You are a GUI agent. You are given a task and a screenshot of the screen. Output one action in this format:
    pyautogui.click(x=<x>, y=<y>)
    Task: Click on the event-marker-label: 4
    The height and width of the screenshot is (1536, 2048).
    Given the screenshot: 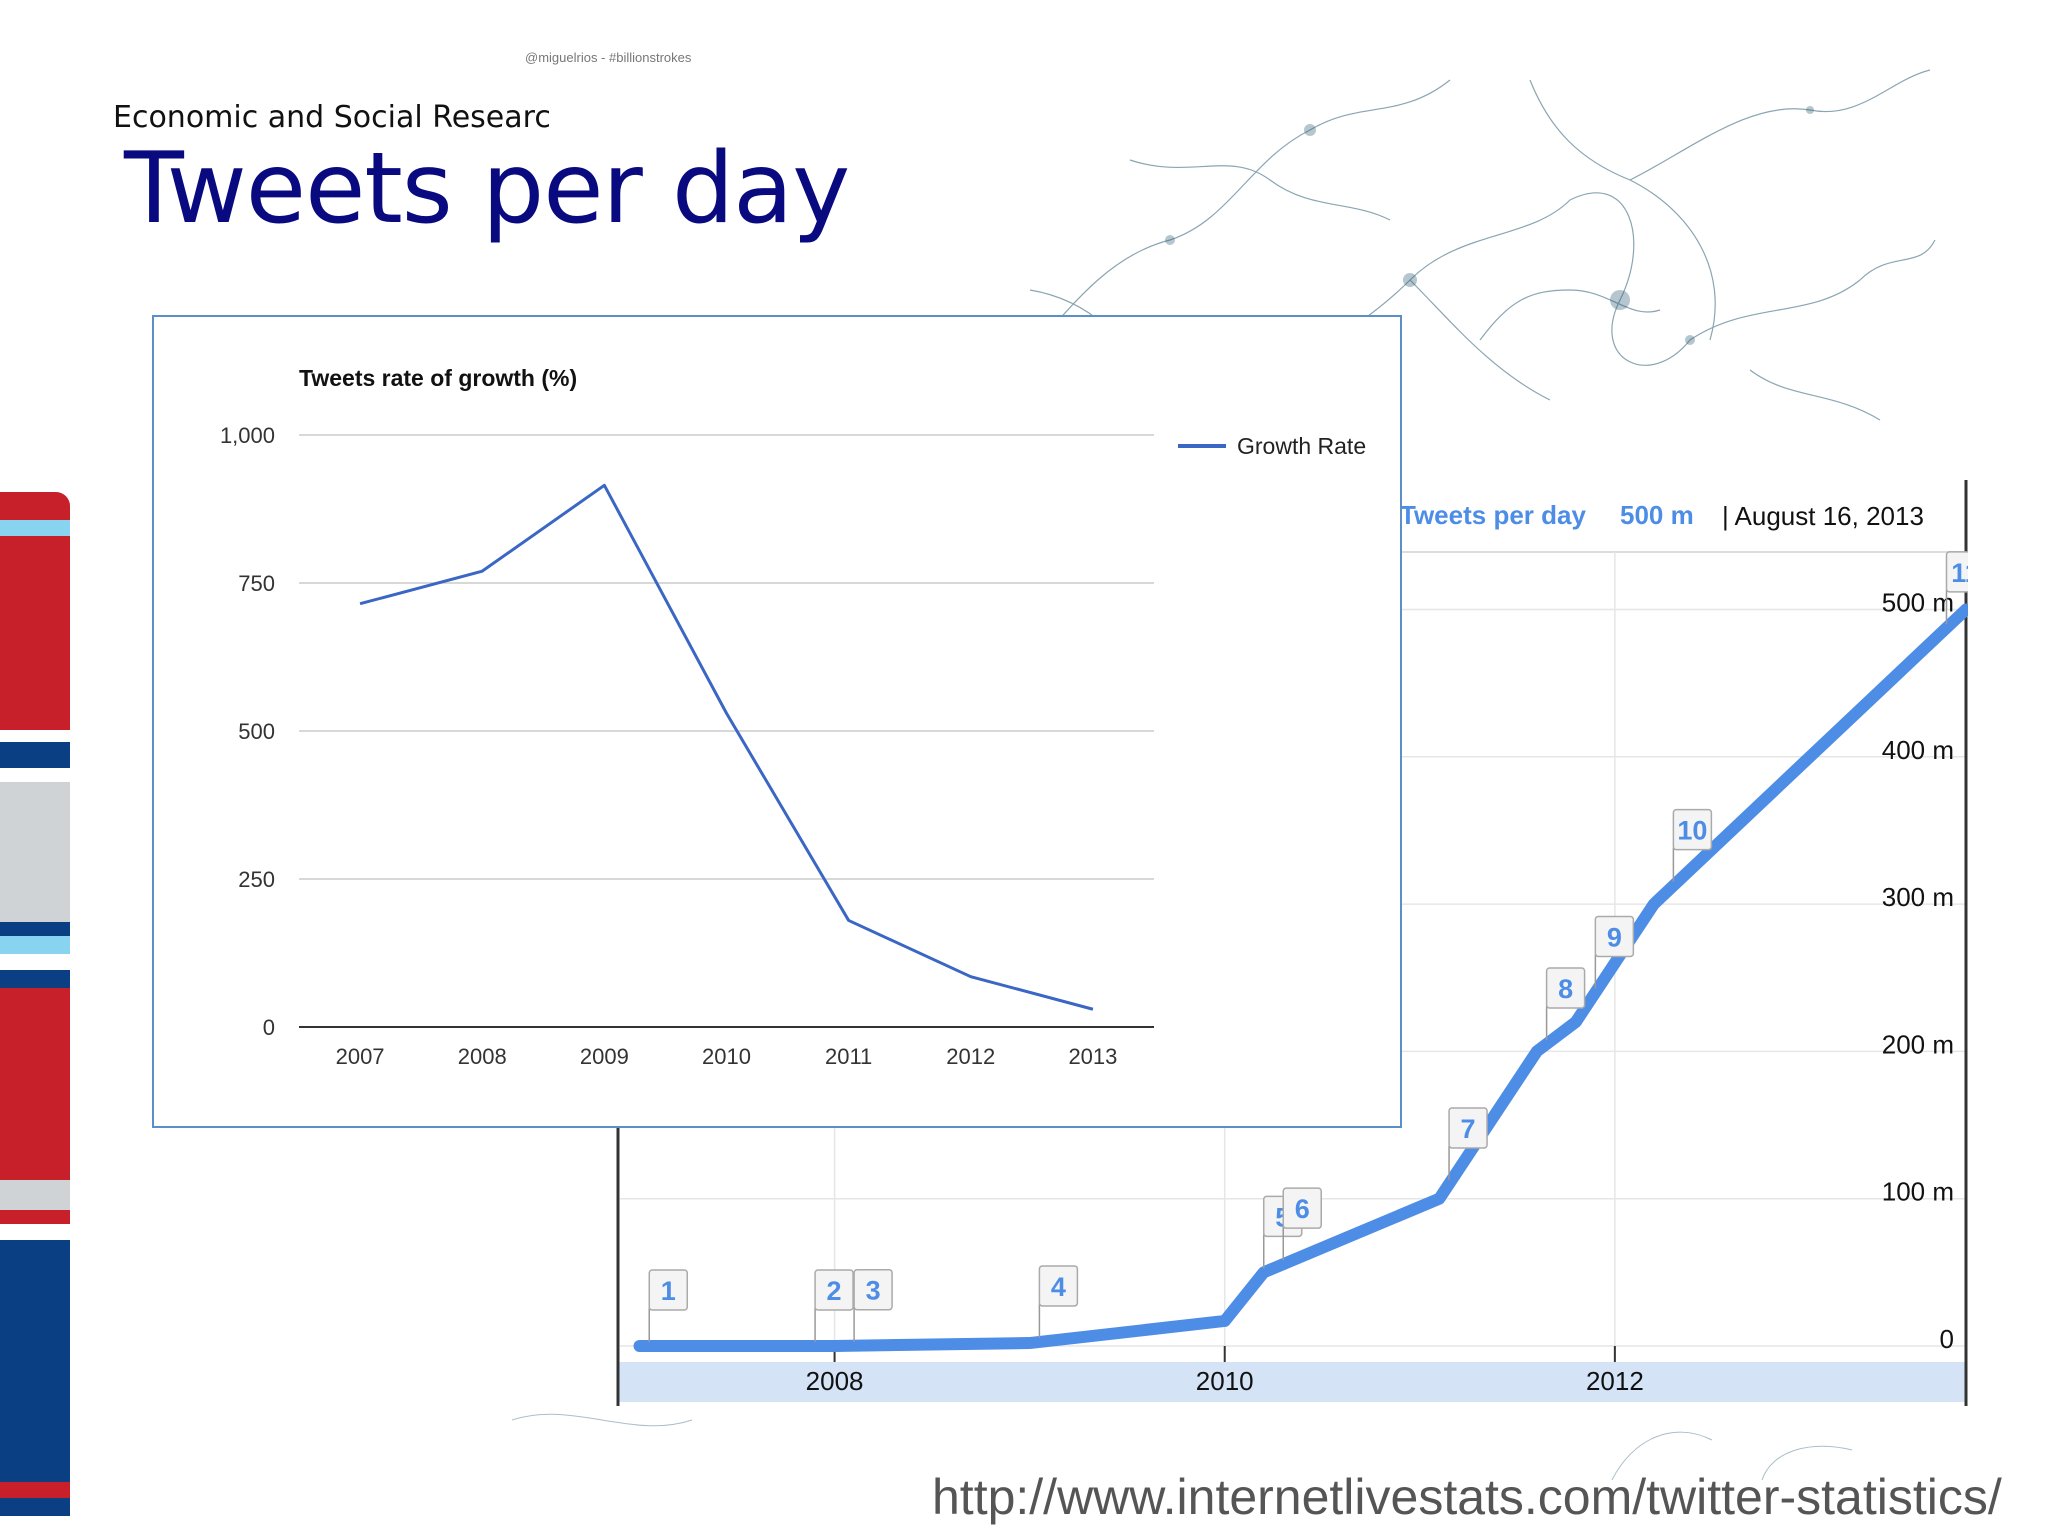 What is the action you would take?
    pyautogui.click(x=1058, y=1287)
    